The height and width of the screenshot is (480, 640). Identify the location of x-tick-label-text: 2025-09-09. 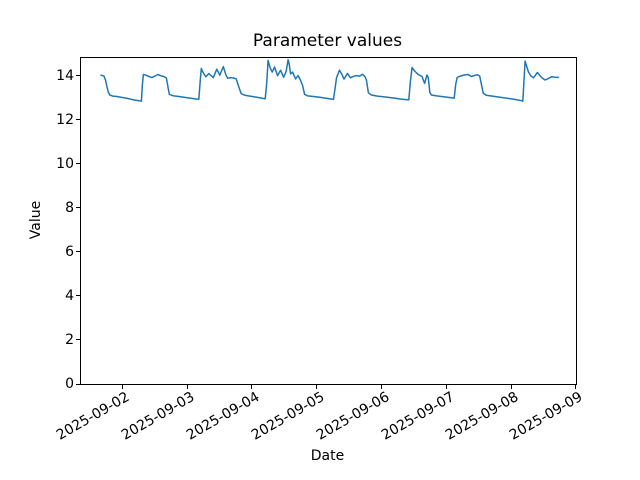
(546, 416).